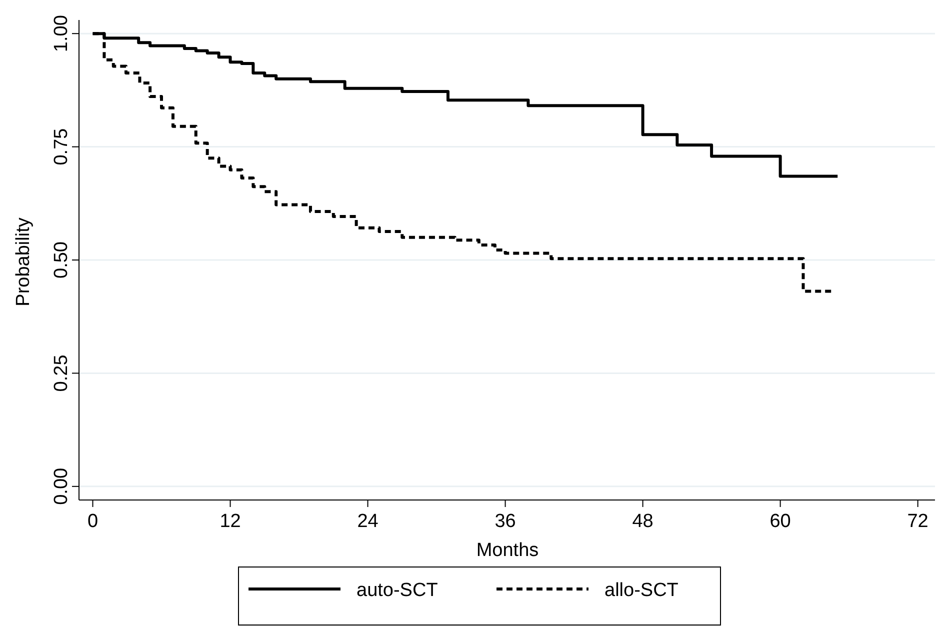  Describe the element at coordinates (917, 521) in the screenshot. I see `x-tick-label: 72` at that location.